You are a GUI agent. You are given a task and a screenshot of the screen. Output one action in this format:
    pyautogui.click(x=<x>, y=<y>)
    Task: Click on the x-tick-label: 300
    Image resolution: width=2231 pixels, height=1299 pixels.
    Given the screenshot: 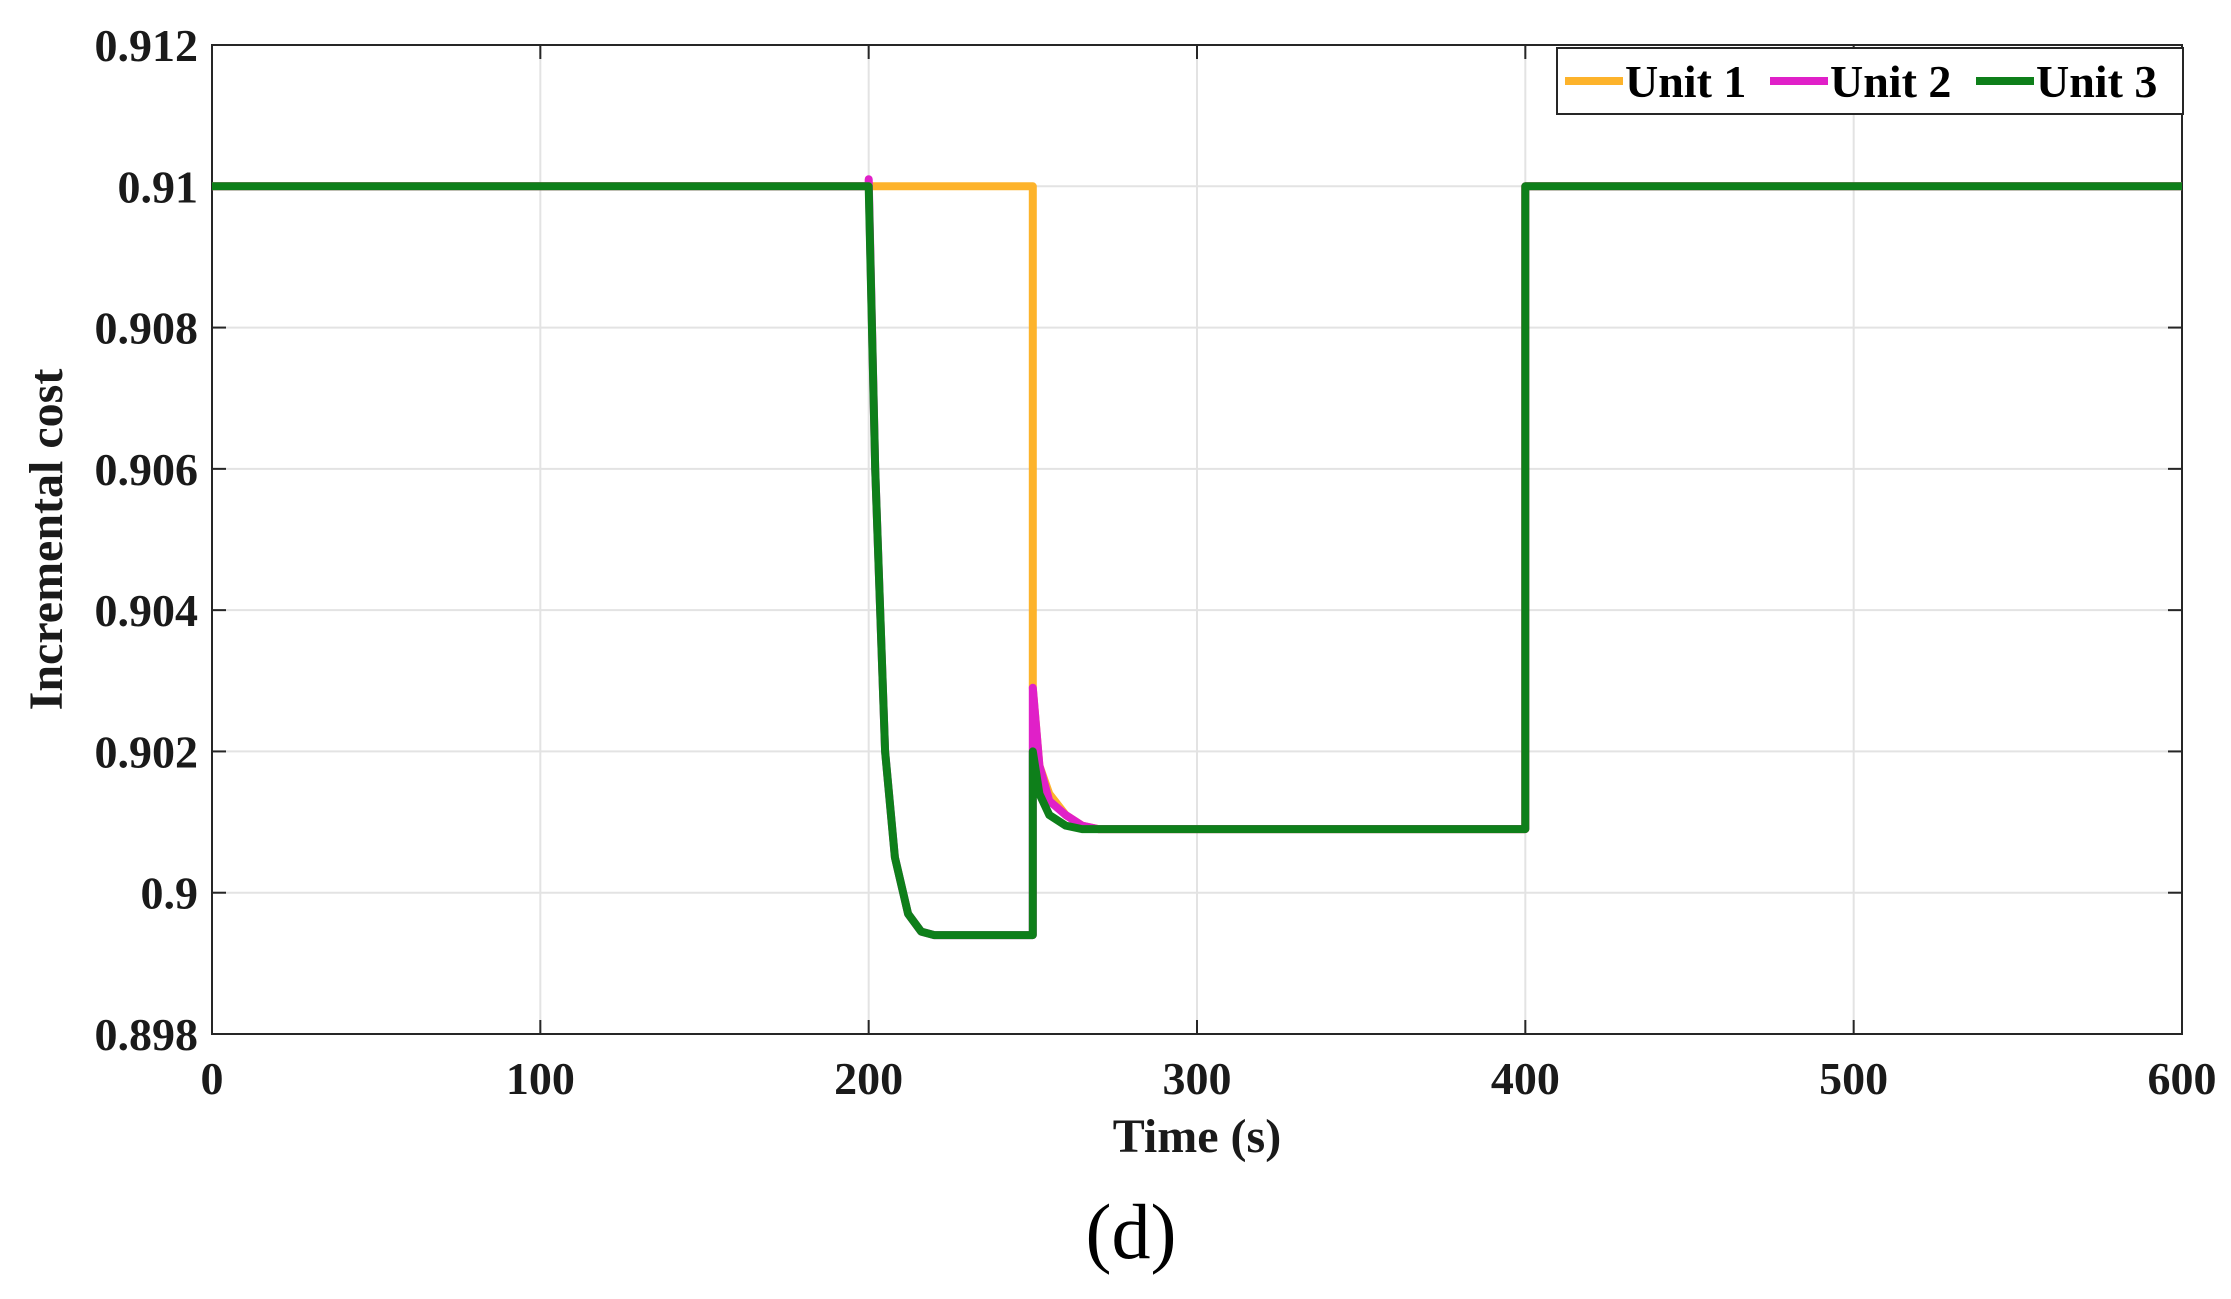 What is the action you would take?
    pyautogui.click(x=1197, y=1078)
    